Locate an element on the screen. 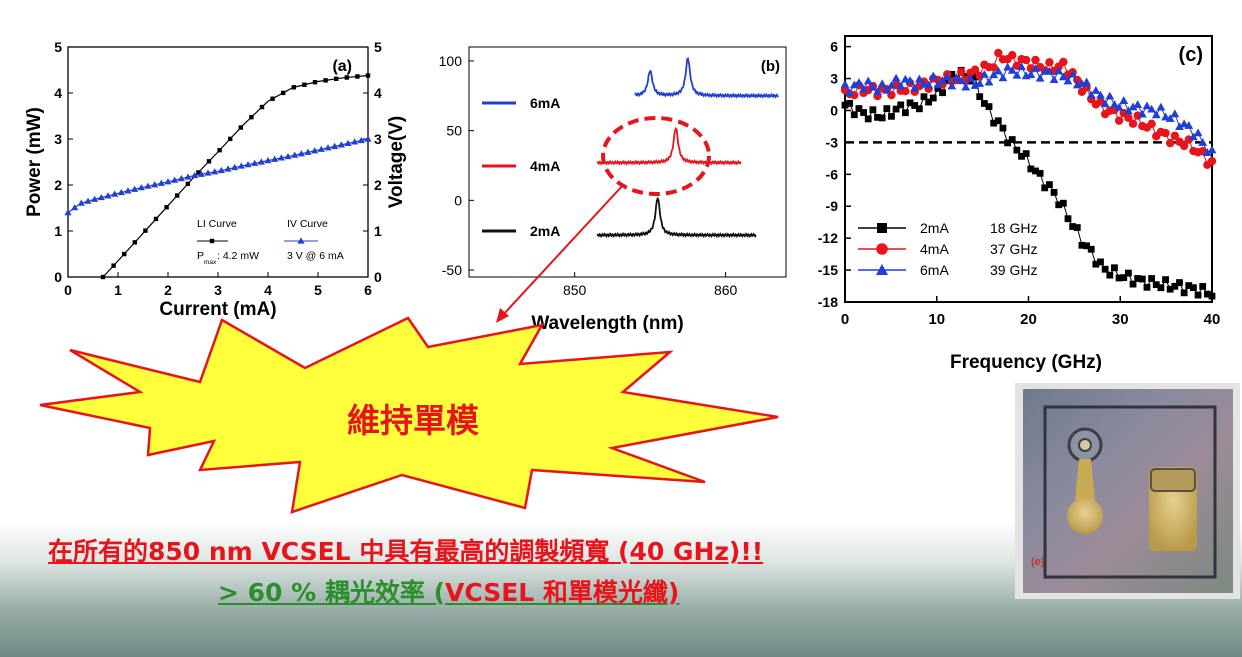  arrow-head is located at coordinates (502, 315).